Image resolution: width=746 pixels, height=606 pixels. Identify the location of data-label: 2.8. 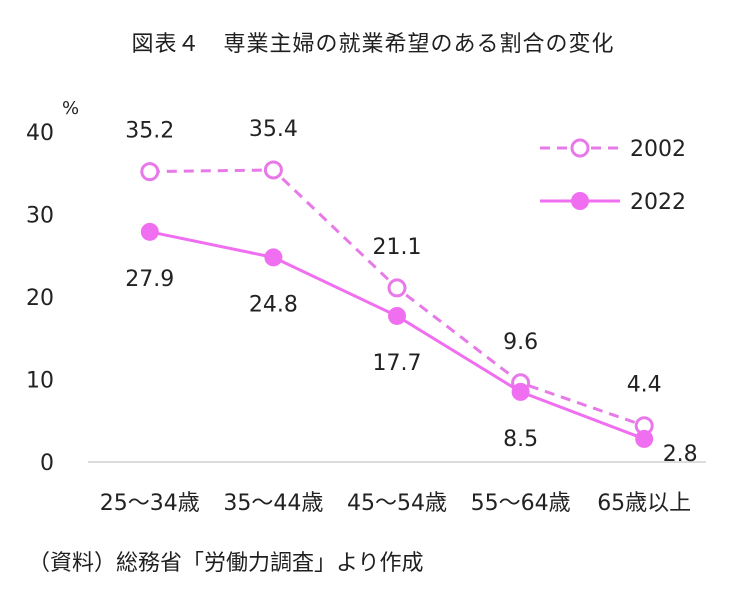
(680, 454).